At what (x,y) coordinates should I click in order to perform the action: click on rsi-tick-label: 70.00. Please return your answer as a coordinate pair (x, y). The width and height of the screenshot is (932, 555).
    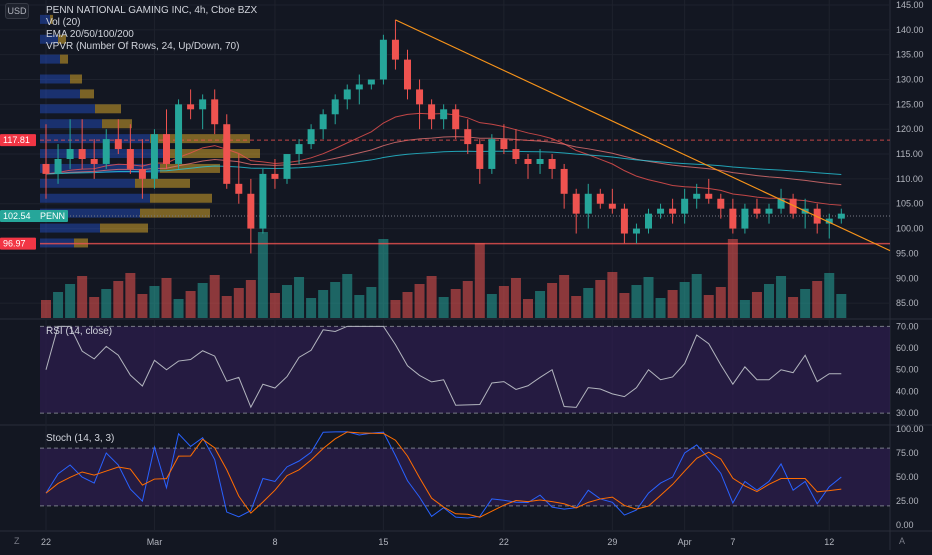
    Looking at the image, I should click on (907, 326).